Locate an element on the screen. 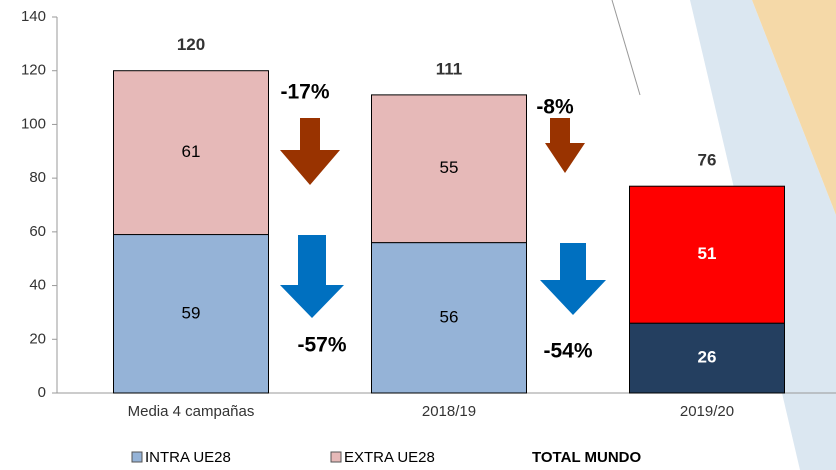  y-tick-label: 40 is located at coordinates (37, 285).